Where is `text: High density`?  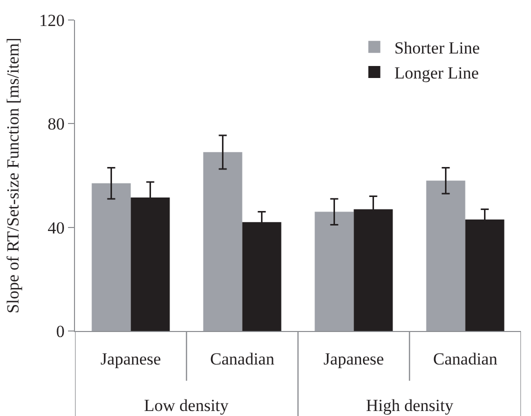
text: High density is located at coordinates (410, 405).